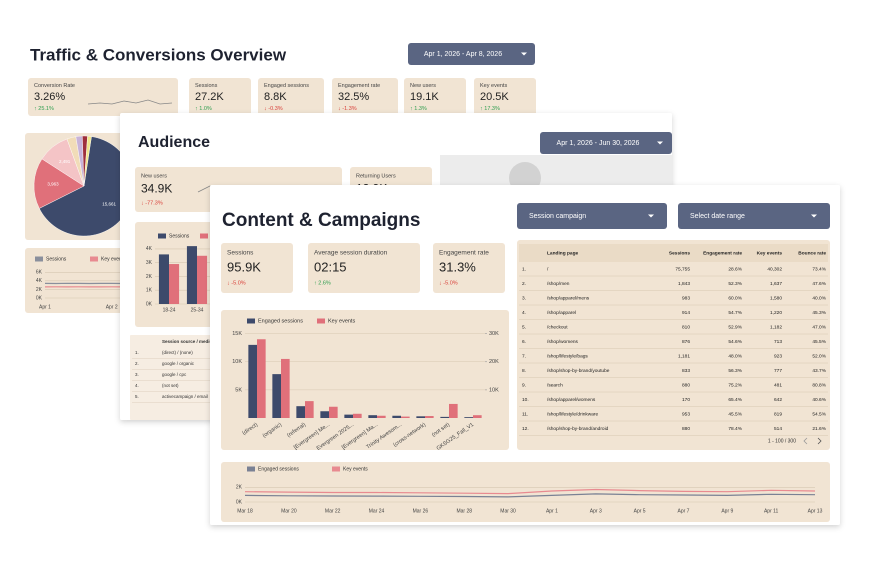  Describe the element at coordinates (776, 298) in the screenshot. I see `table-cell: 1,580` at that location.